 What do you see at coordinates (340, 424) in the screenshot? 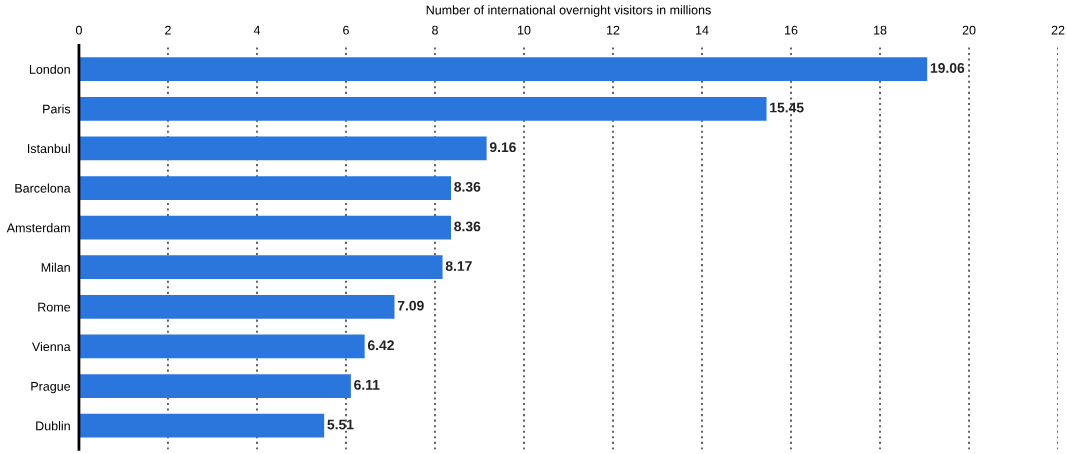
I see `data-label: 5.51` at bounding box center [340, 424].